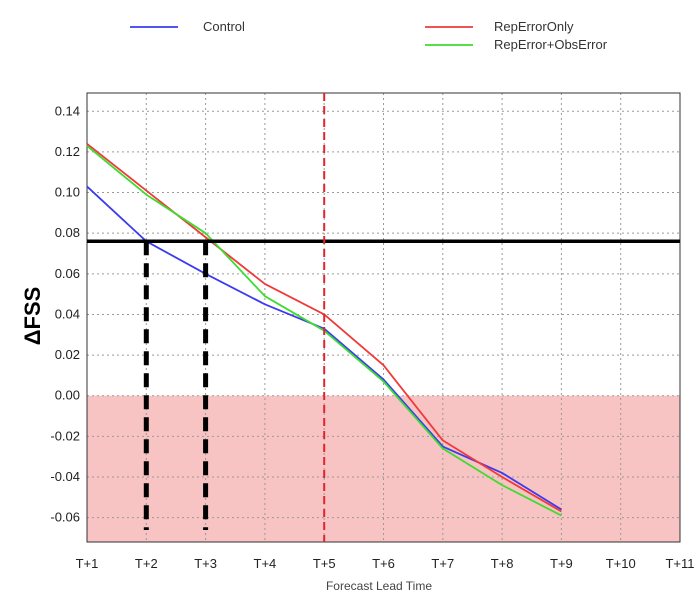  Describe the element at coordinates (561, 563) in the screenshot. I see `x-tick-label: T+9` at that location.